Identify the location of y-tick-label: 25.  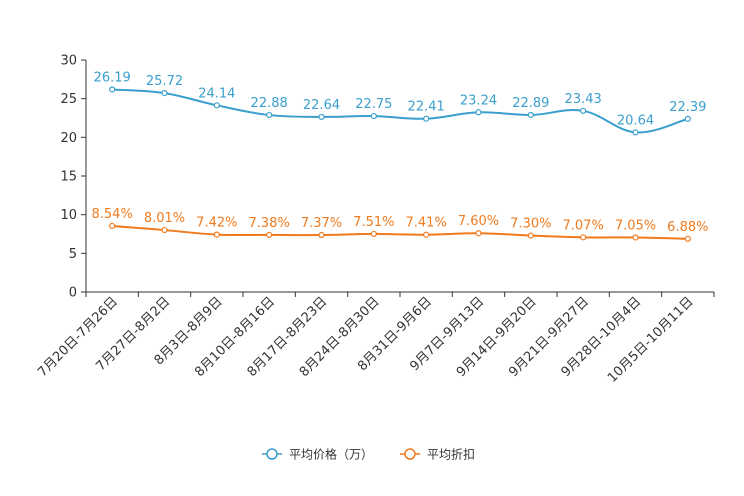
(68, 99).